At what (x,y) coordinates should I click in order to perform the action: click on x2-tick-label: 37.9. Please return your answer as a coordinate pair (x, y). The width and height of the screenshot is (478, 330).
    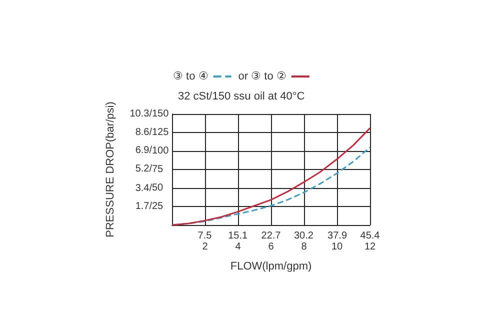
    Looking at the image, I should click on (338, 236).